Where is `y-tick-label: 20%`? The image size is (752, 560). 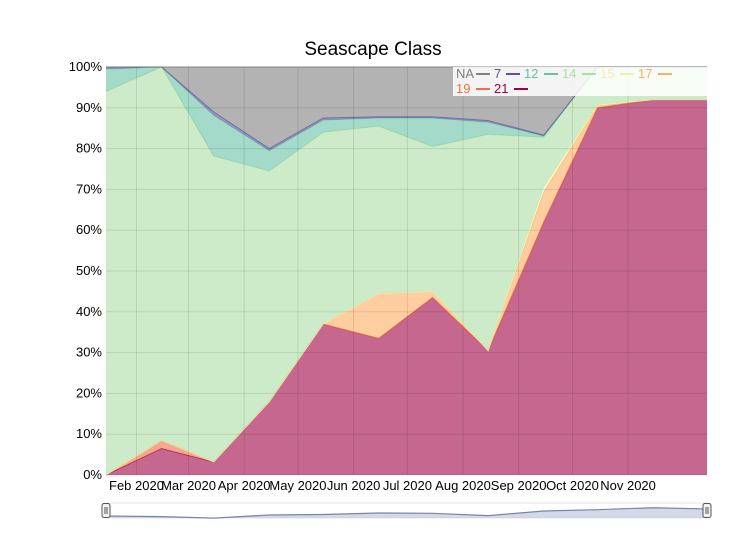 y-tick-label: 20% is located at coordinates (89, 392).